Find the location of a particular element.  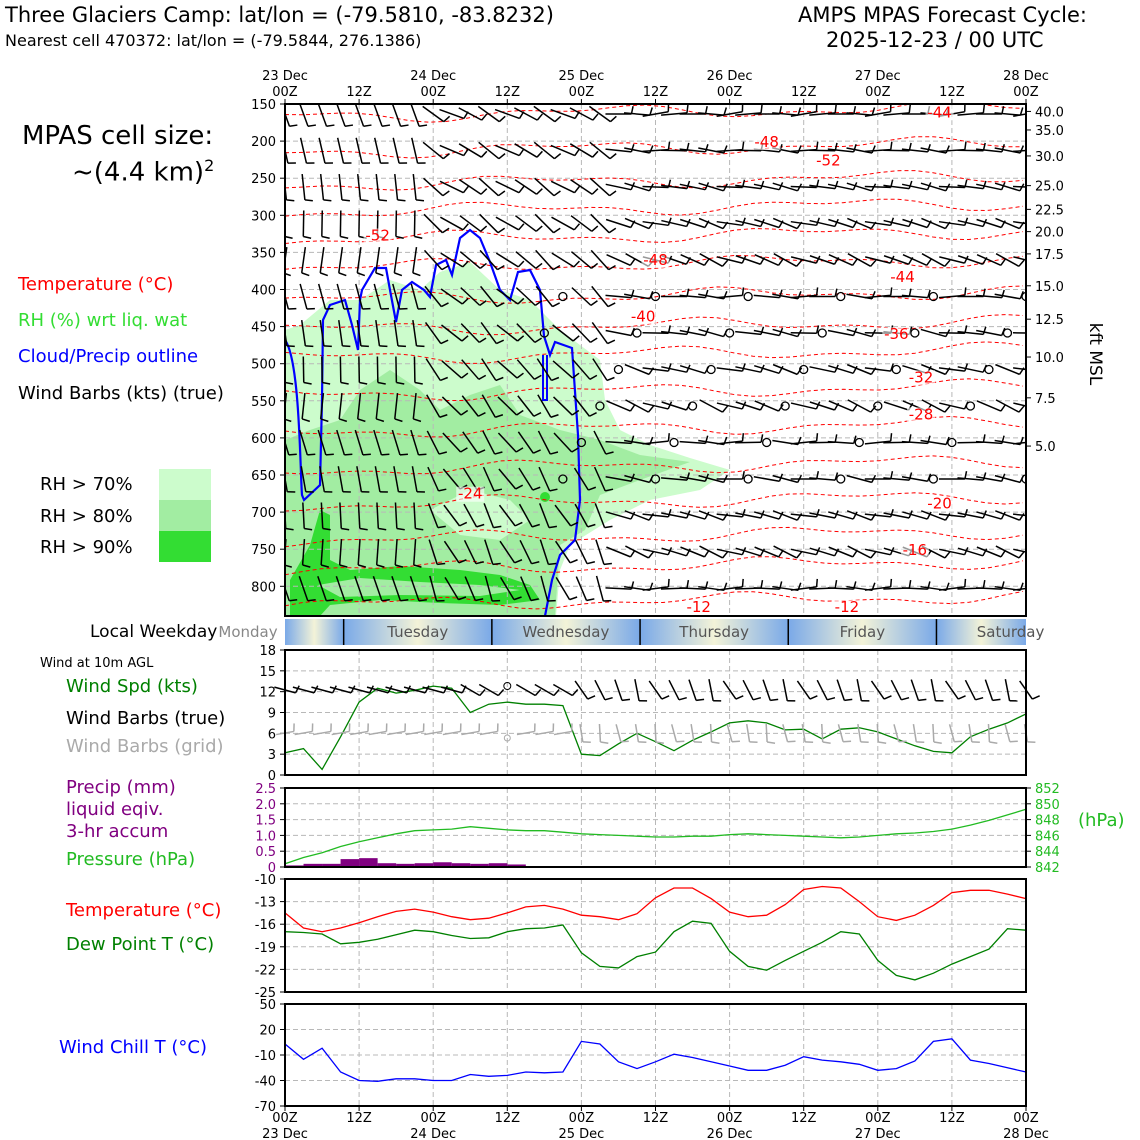

temperature-contour-label: -16 is located at coordinates (915, 550).